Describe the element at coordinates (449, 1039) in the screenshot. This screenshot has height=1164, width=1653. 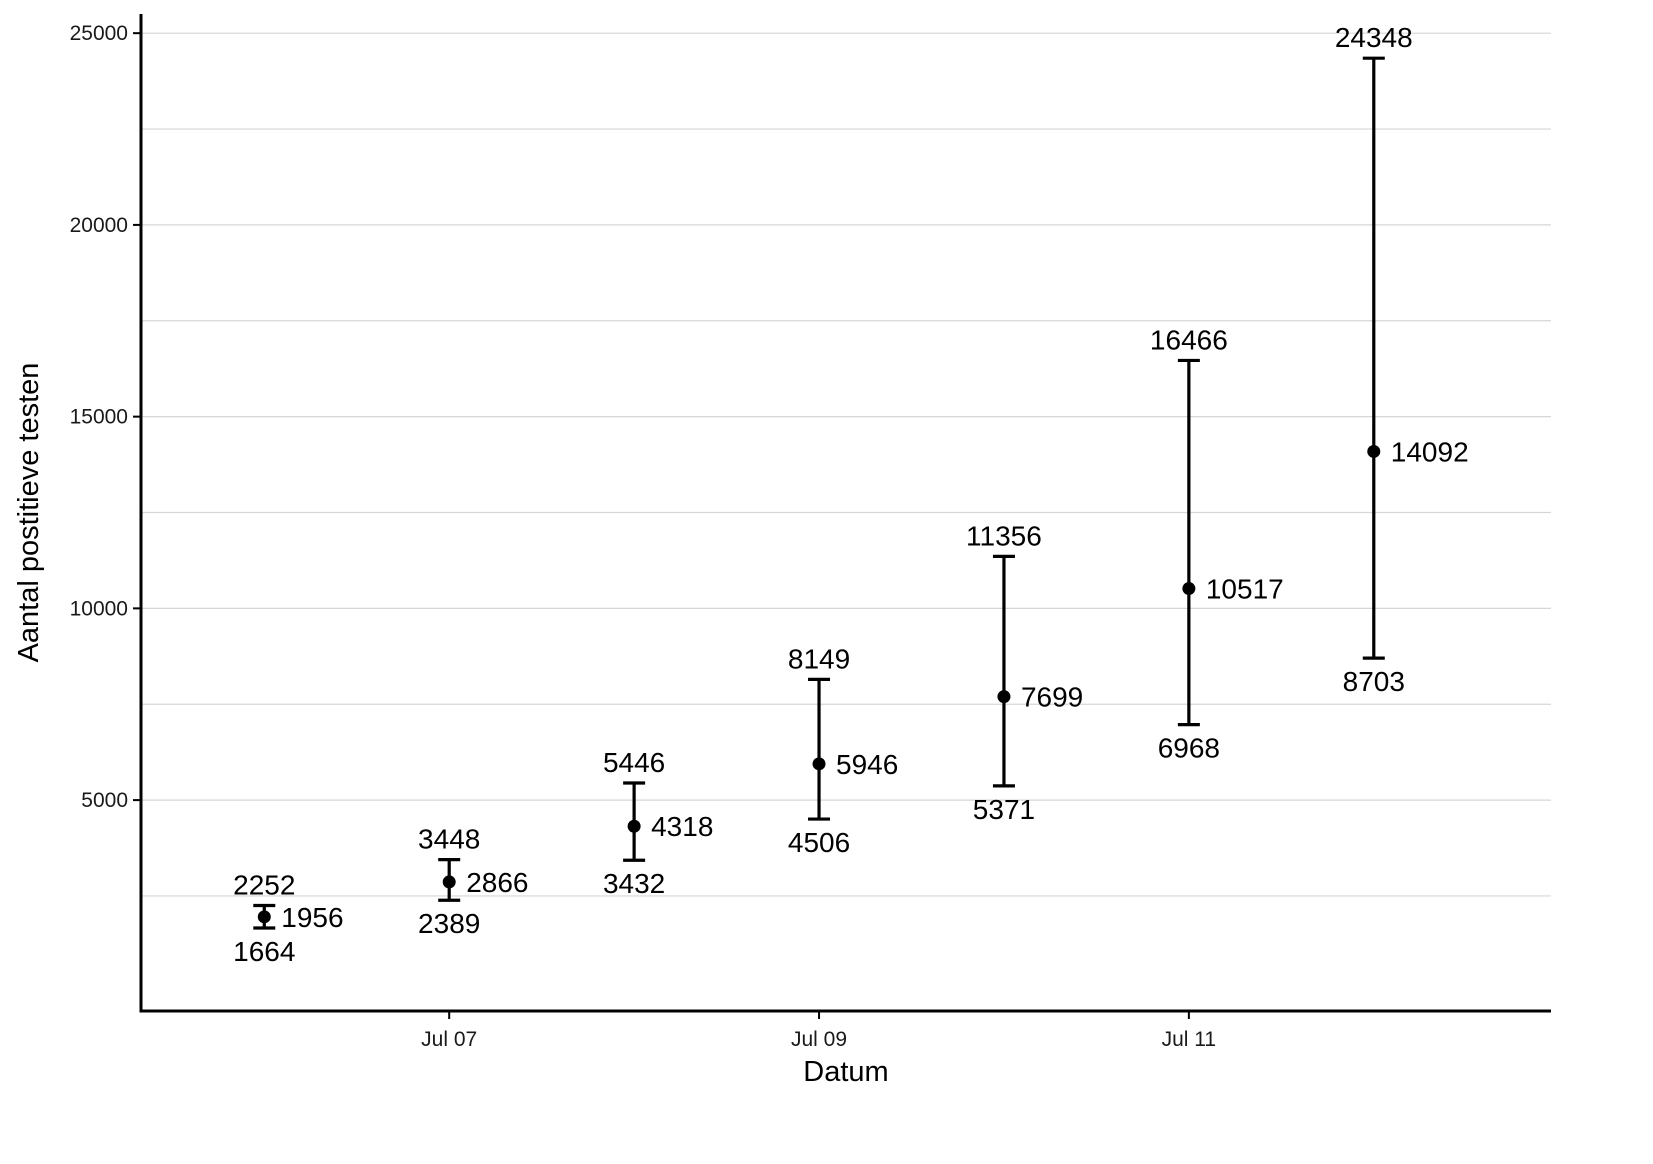
I see `x-tick-label: Jul 07` at that location.